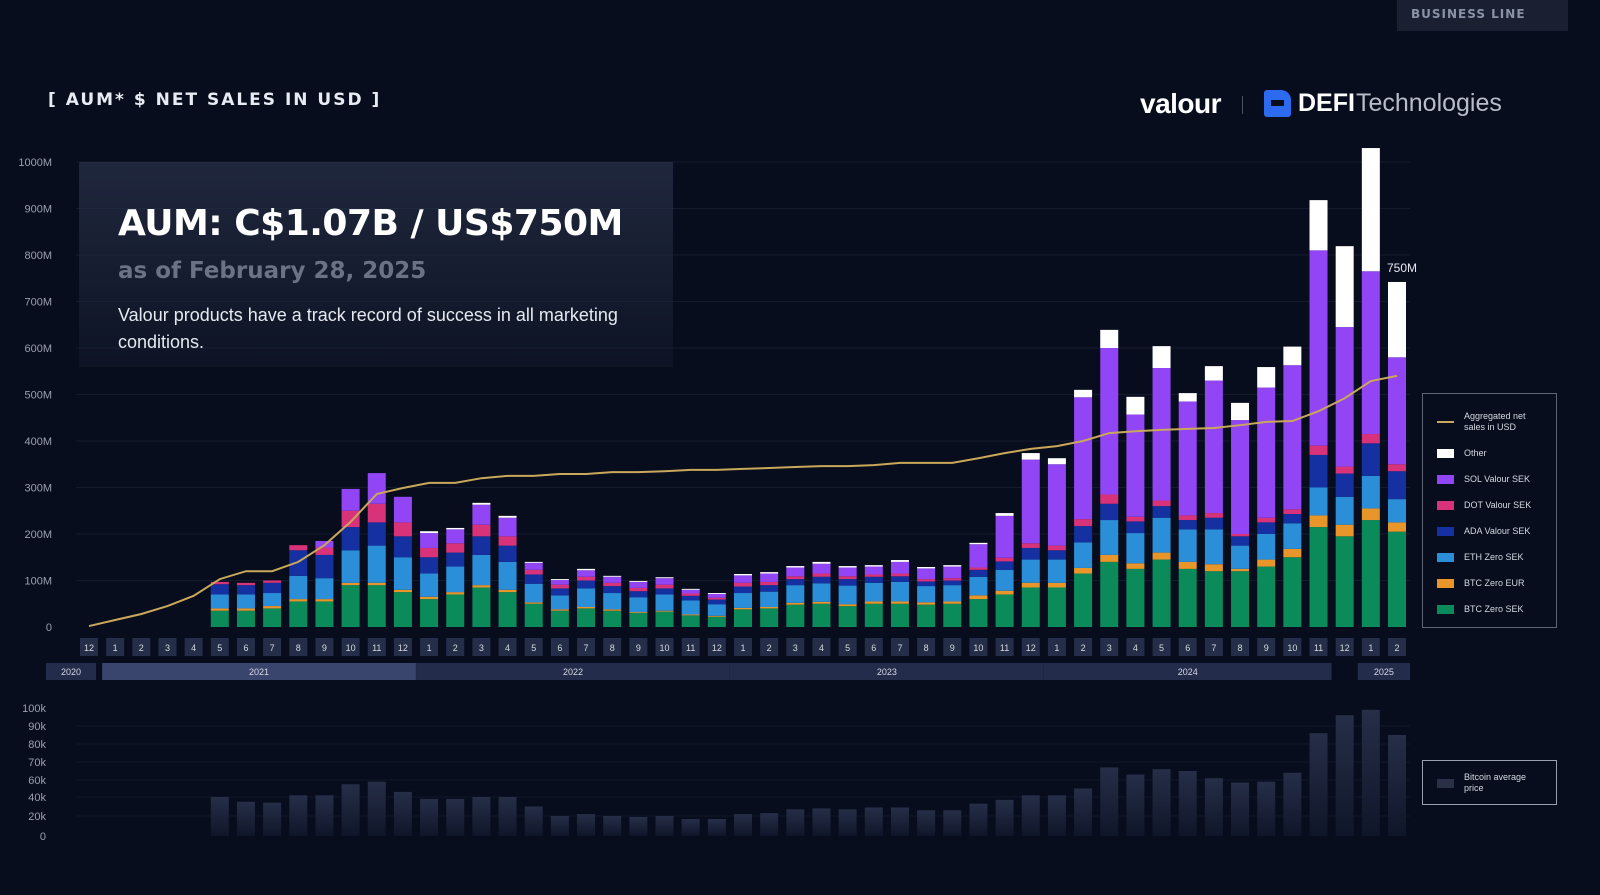 This screenshot has height=895, width=1600. I want to click on month-tick-label: 6, so click(1187, 648).